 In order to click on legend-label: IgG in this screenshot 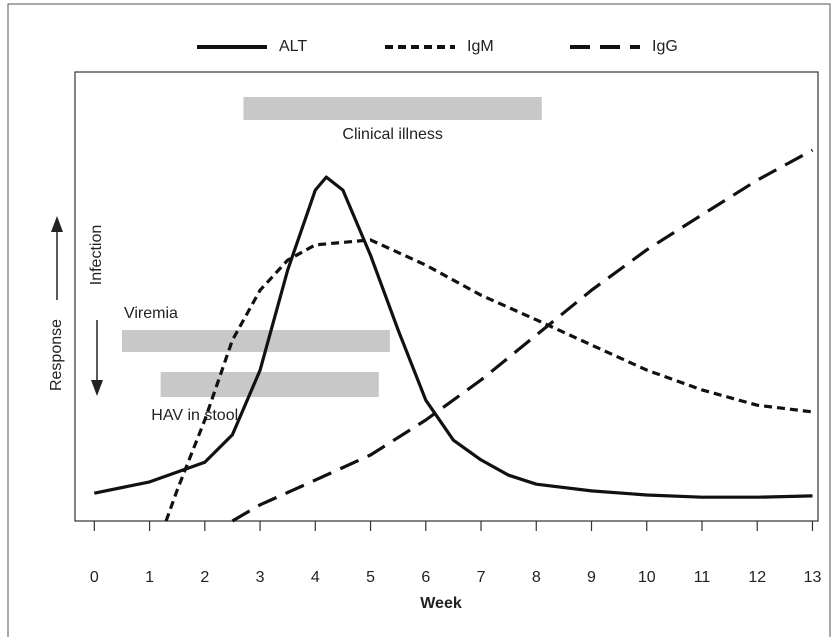, I will do `click(665, 46)`.